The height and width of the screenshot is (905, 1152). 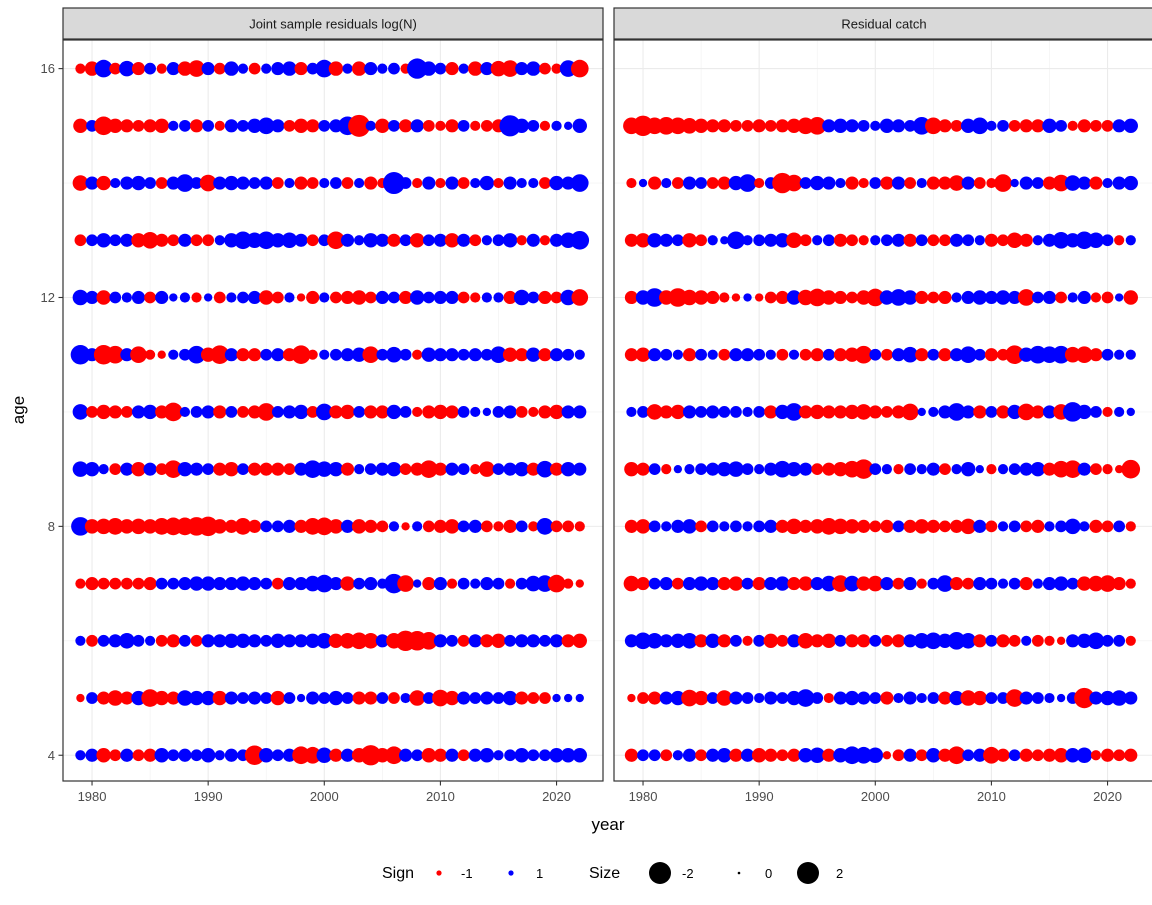 What do you see at coordinates (208, 796) in the screenshot?
I see `x-tick-label: 1990` at bounding box center [208, 796].